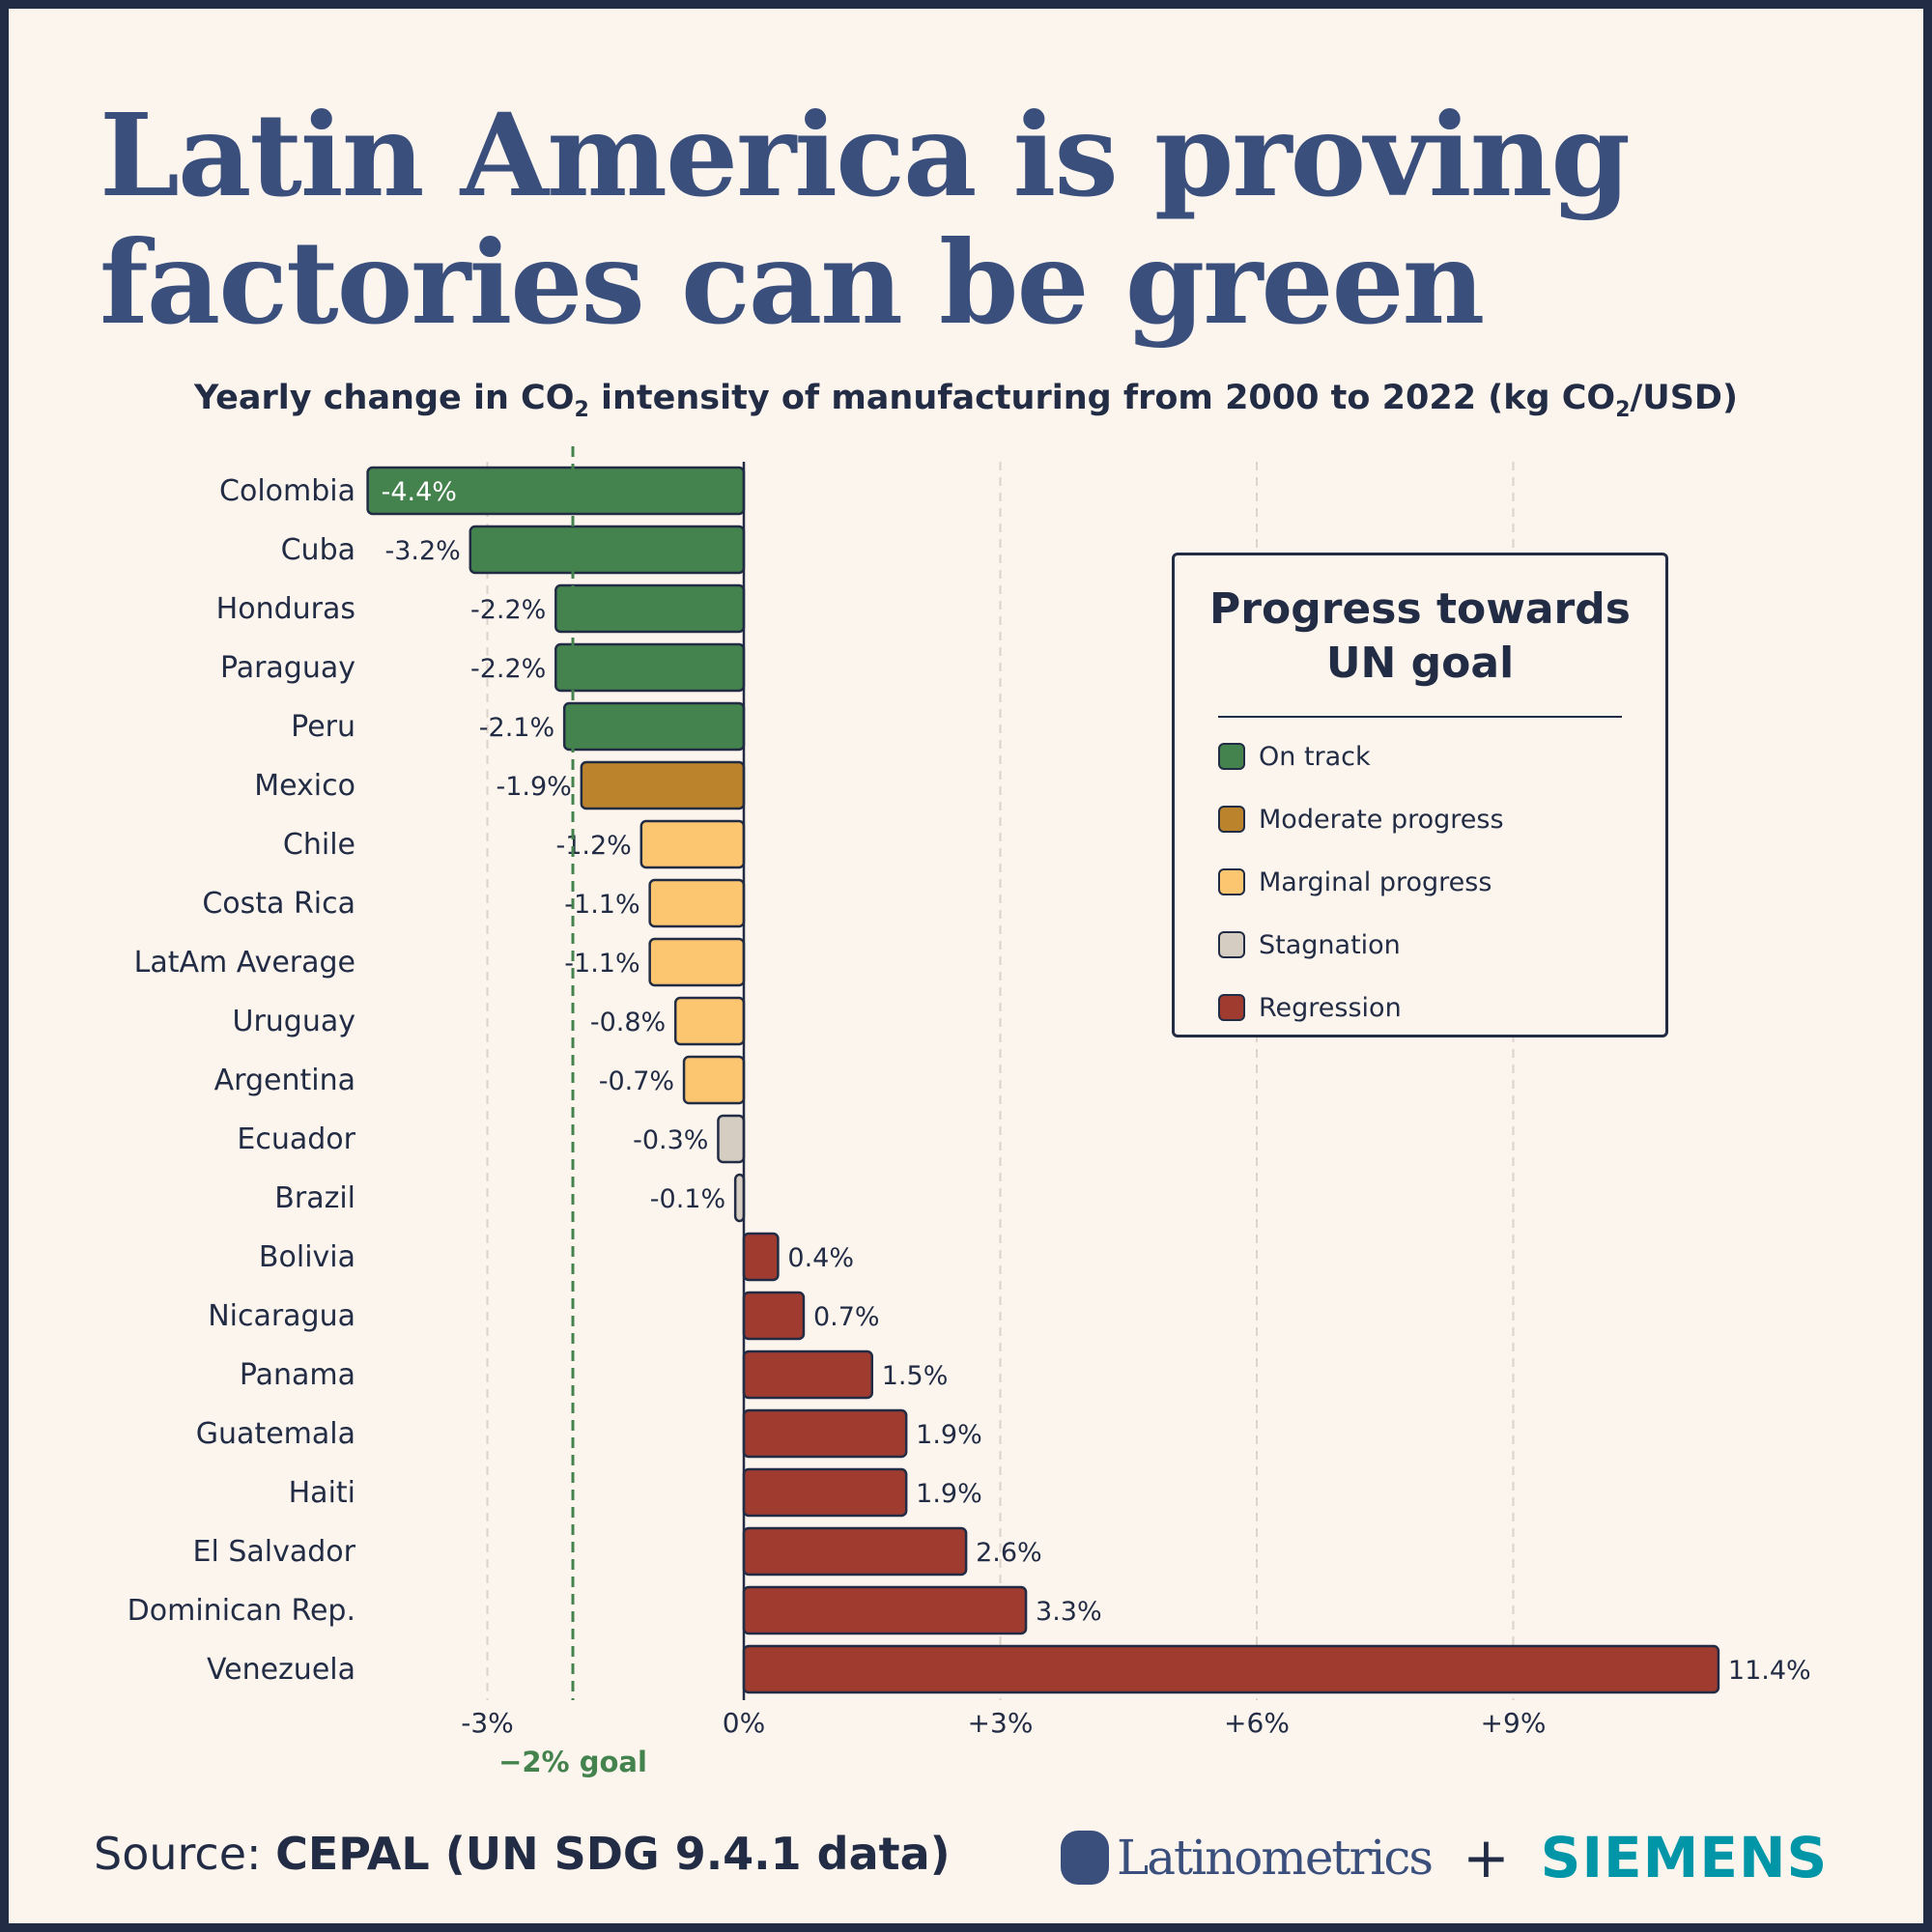 This screenshot has height=1932, width=1932. What do you see at coordinates (297, 1375) in the screenshot?
I see `category-label: Panama` at bounding box center [297, 1375].